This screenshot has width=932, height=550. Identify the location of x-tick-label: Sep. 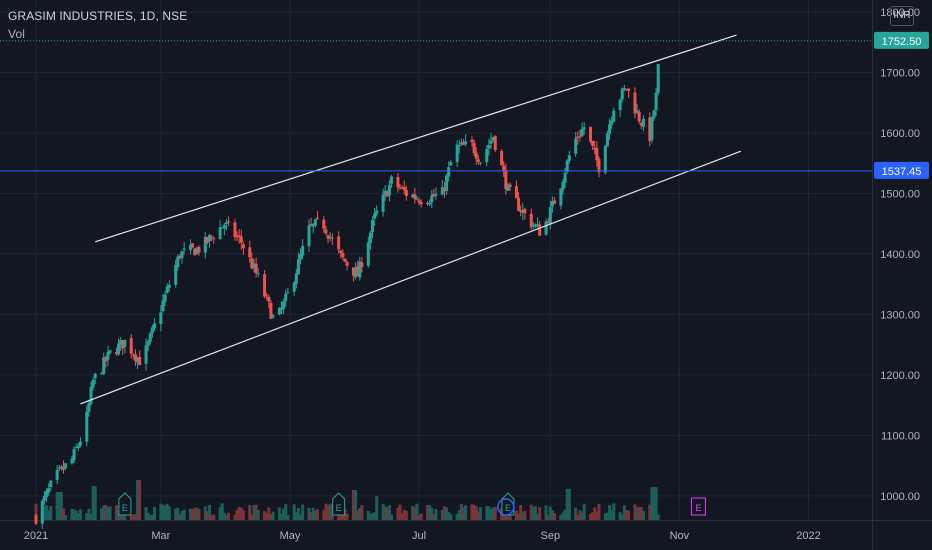
(551, 536).